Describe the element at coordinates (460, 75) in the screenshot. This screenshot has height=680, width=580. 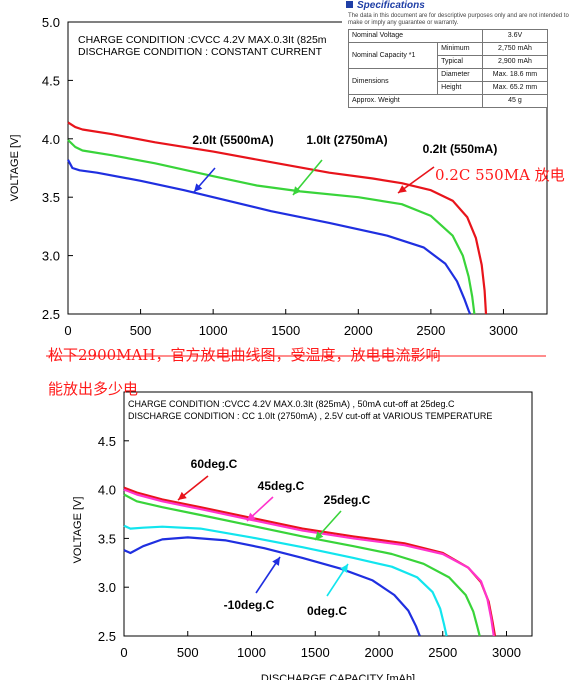
I see `spec-diameter-label: Diameter` at that location.